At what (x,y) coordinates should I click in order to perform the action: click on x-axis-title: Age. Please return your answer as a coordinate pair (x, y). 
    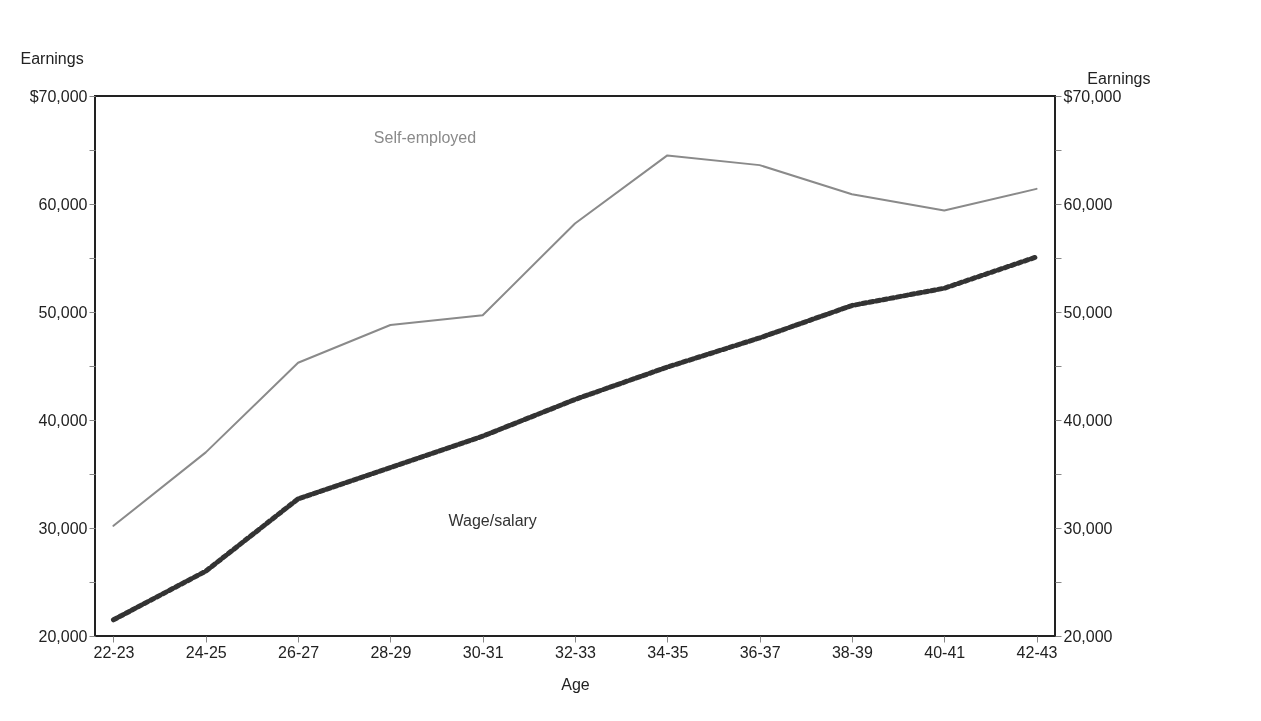
    Looking at the image, I should click on (575, 684).